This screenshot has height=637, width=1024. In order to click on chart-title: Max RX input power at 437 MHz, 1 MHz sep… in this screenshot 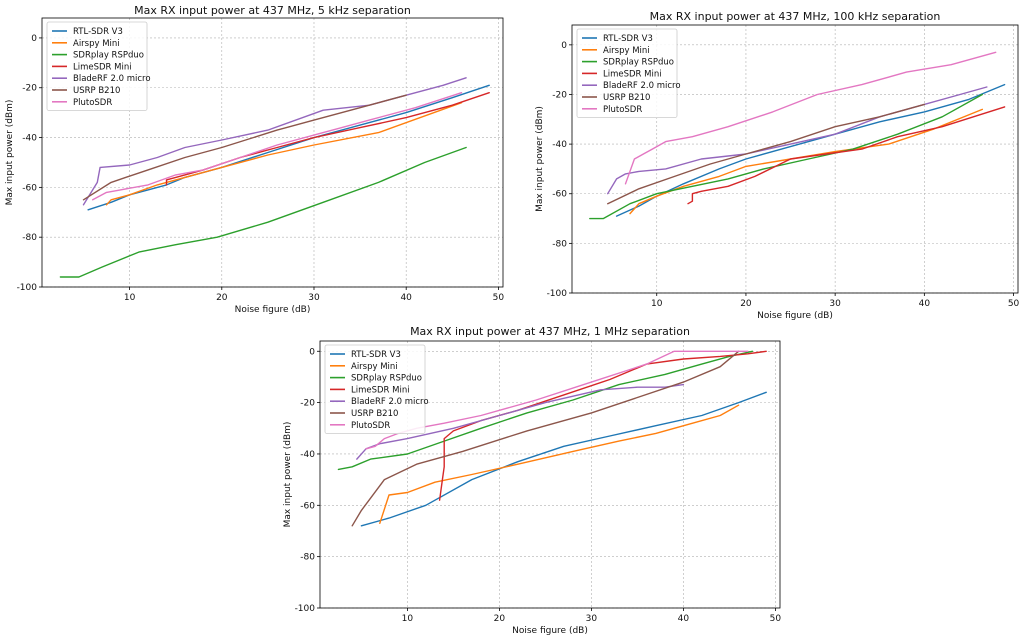, I will do `click(550, 331)`.